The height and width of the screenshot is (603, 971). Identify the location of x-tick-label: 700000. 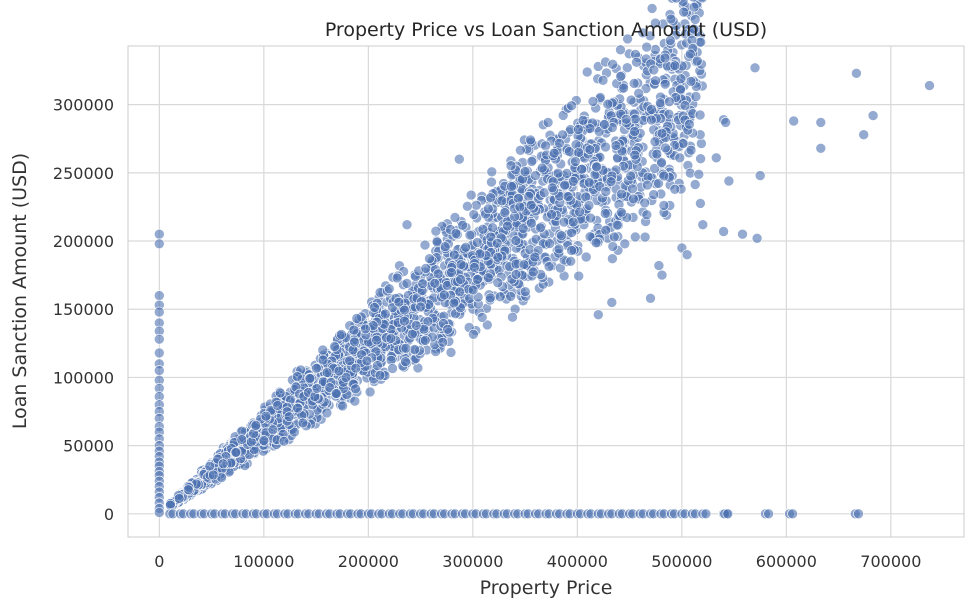
(890, 561).